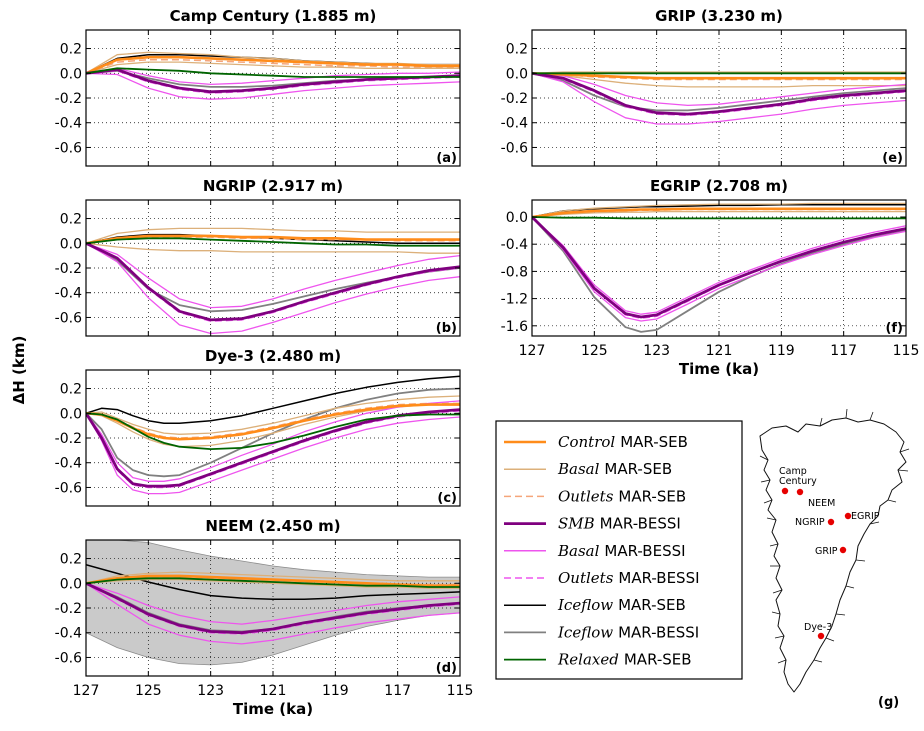  Describe the element at coordinates (798, 481) in the screenshot. I see `site-label: Century` at that location.